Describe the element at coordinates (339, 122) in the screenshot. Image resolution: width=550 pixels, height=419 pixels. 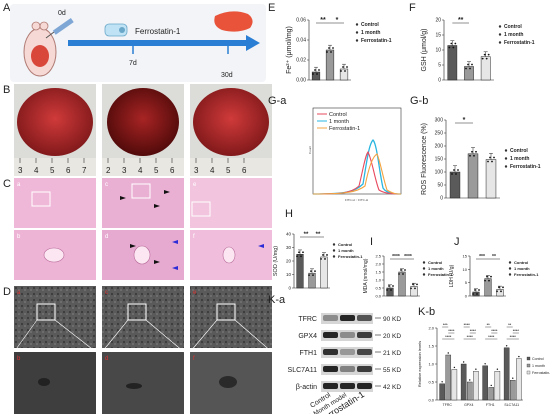
I see `legend-1month: 1 month` at that location.